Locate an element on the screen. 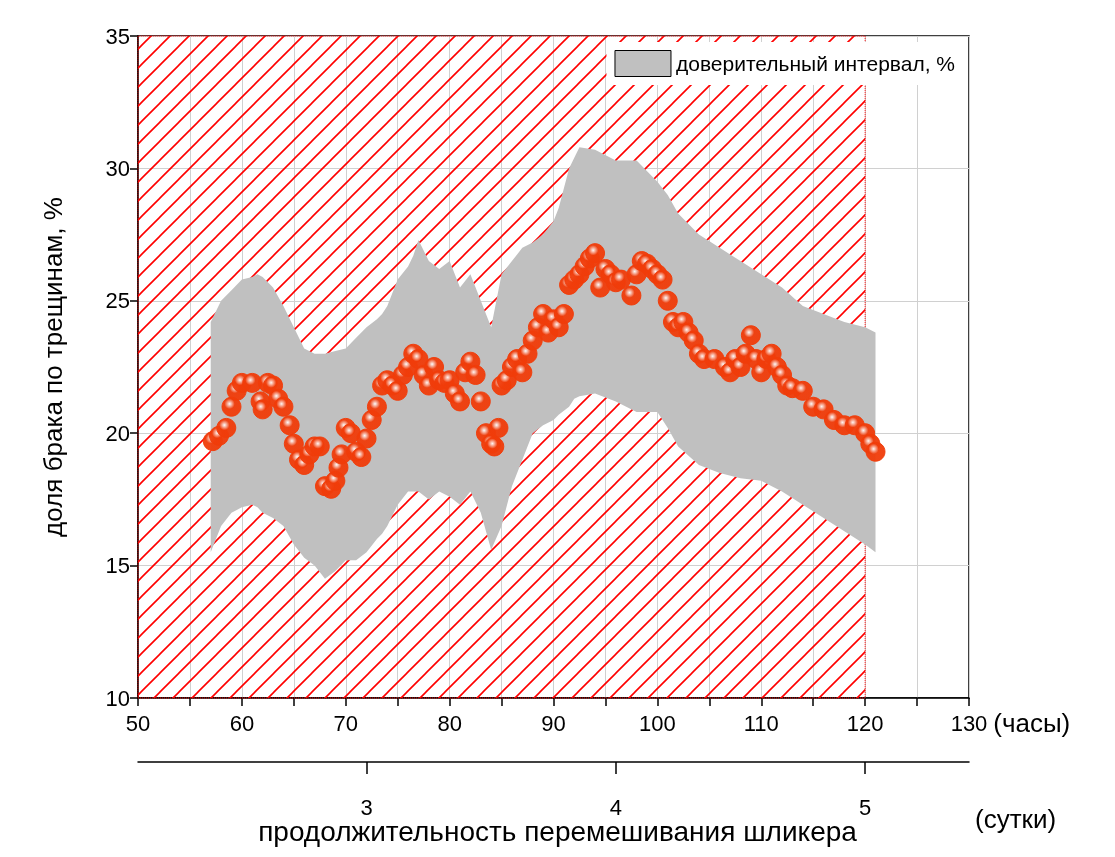  y-axis-title: доля брака по трещинам, % is located at coordinates (53, 367).